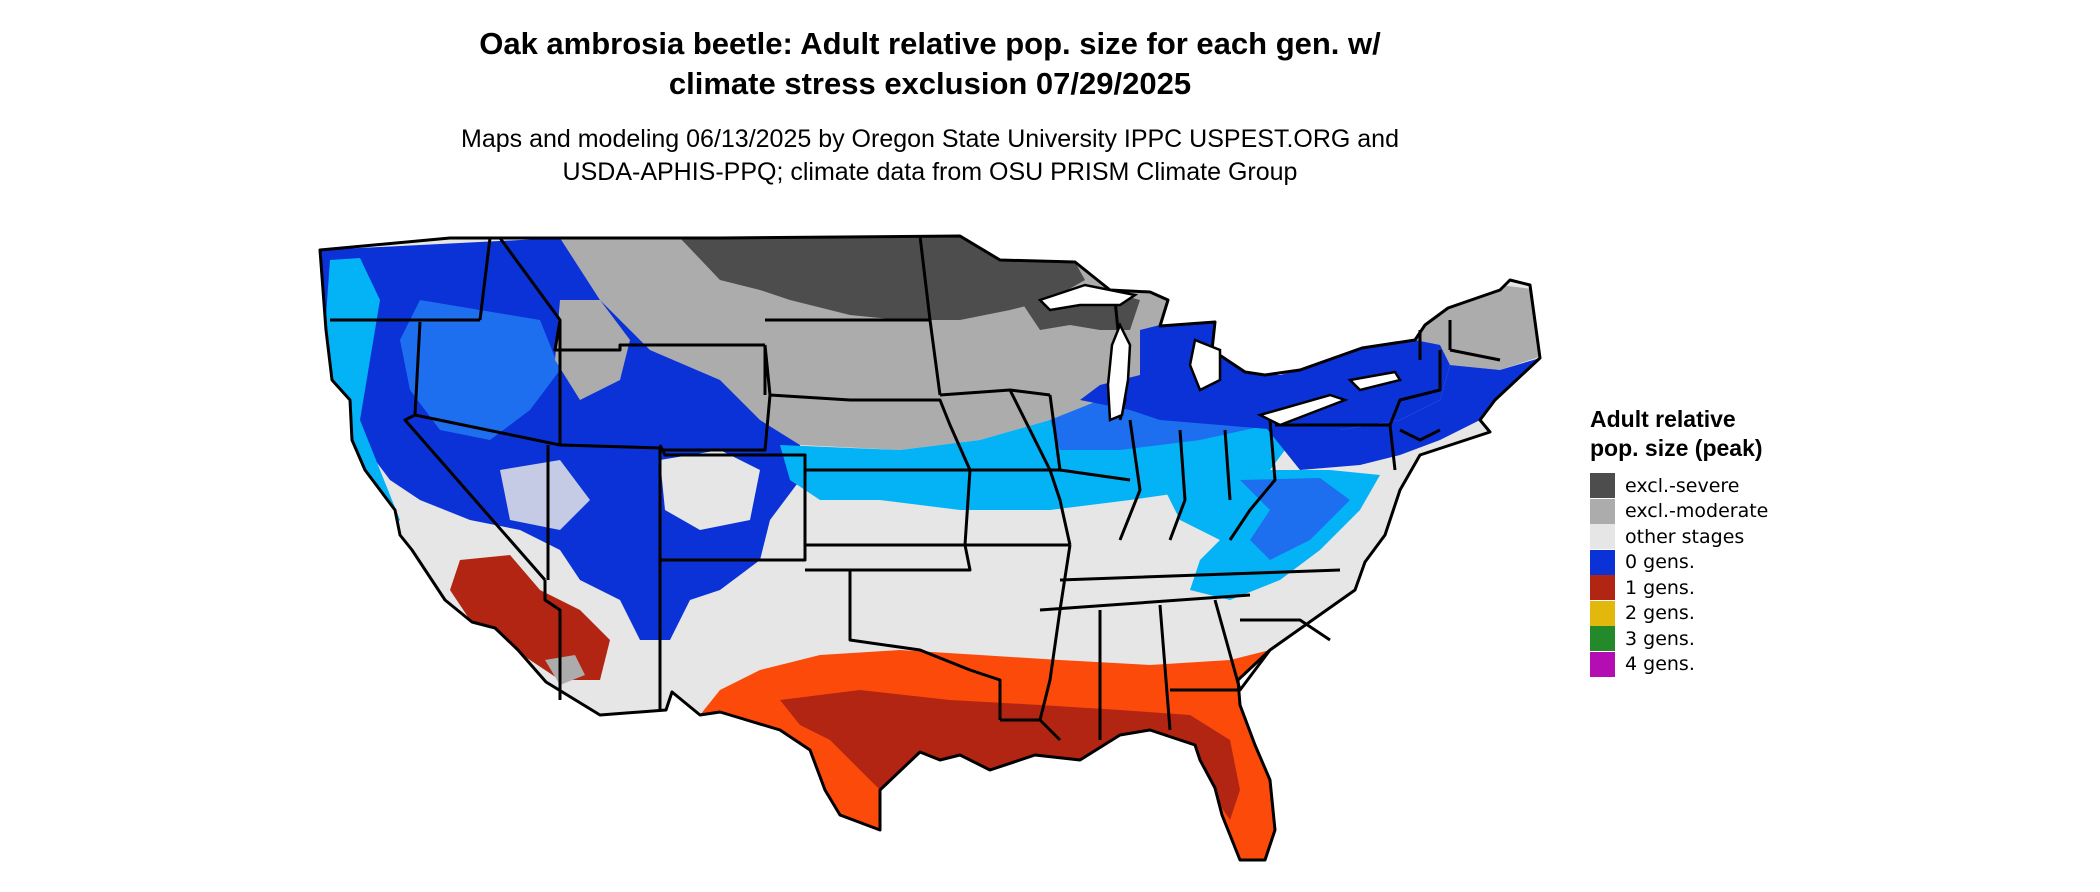 This screenshot has width=2100, height=892. What do you see at coordinates (1374, 381) in the screenshot?
I see `lake-ontario` at bounding box center [1374, 381].